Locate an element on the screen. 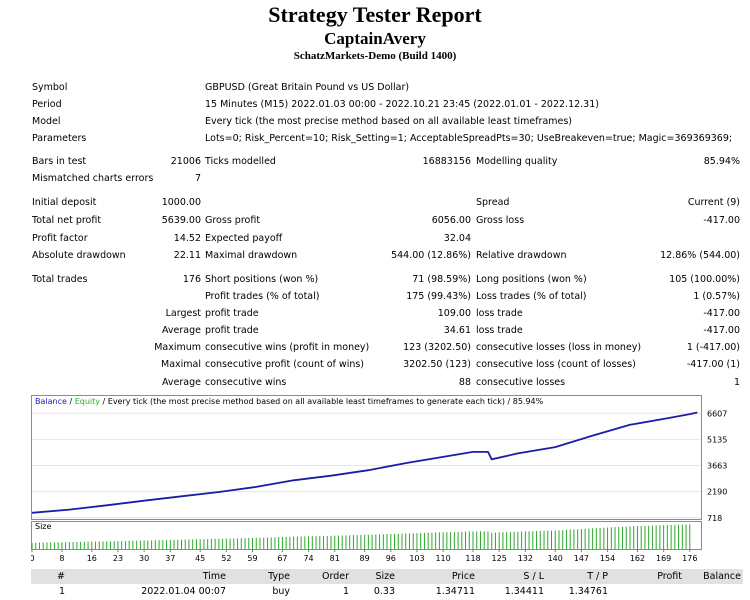 The height and width of the screenshot is (600, 750). x-tick-label: 140 is located at coordinates (555, 558).